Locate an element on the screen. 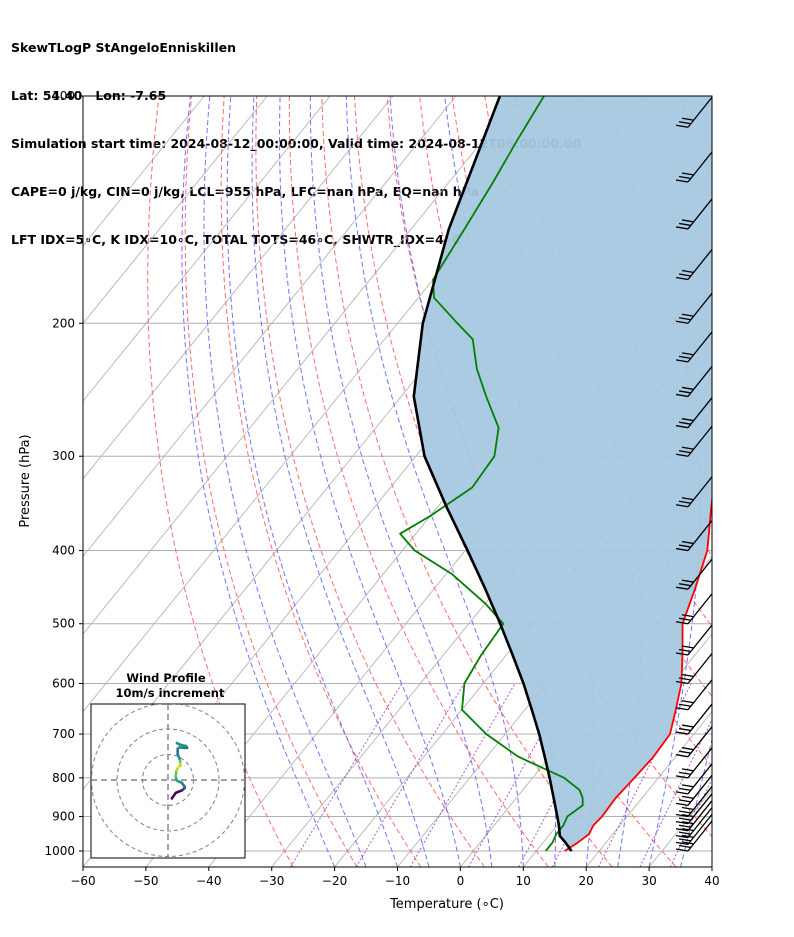  y-tick-label: 300 is located at coordinates (63, 456).